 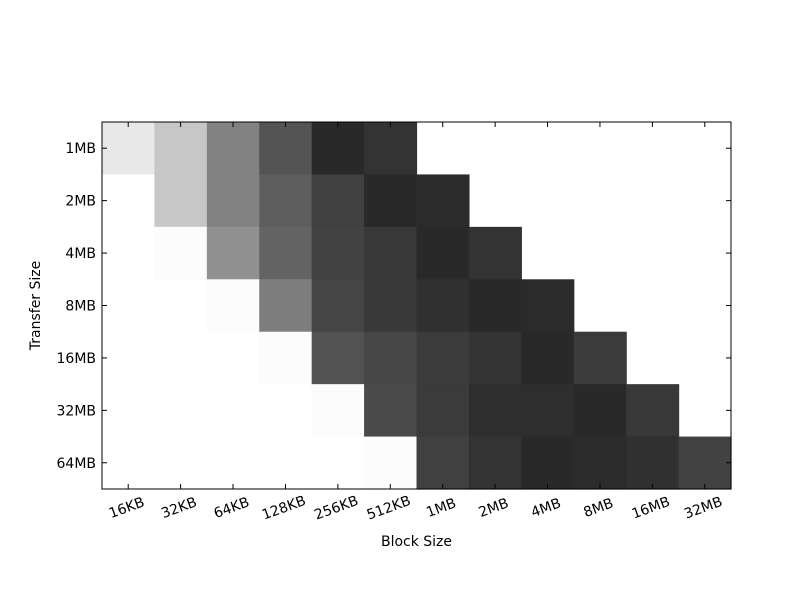 I want to click on y-tick-labels: 1MB 2MB 4MB 8MB 16MB 32MB 64MB, so click(x=77, y=306).